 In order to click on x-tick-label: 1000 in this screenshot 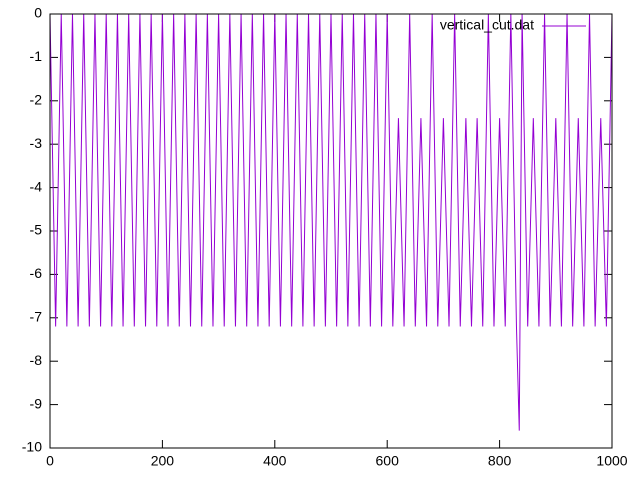, I will do `click(611, 461)`.